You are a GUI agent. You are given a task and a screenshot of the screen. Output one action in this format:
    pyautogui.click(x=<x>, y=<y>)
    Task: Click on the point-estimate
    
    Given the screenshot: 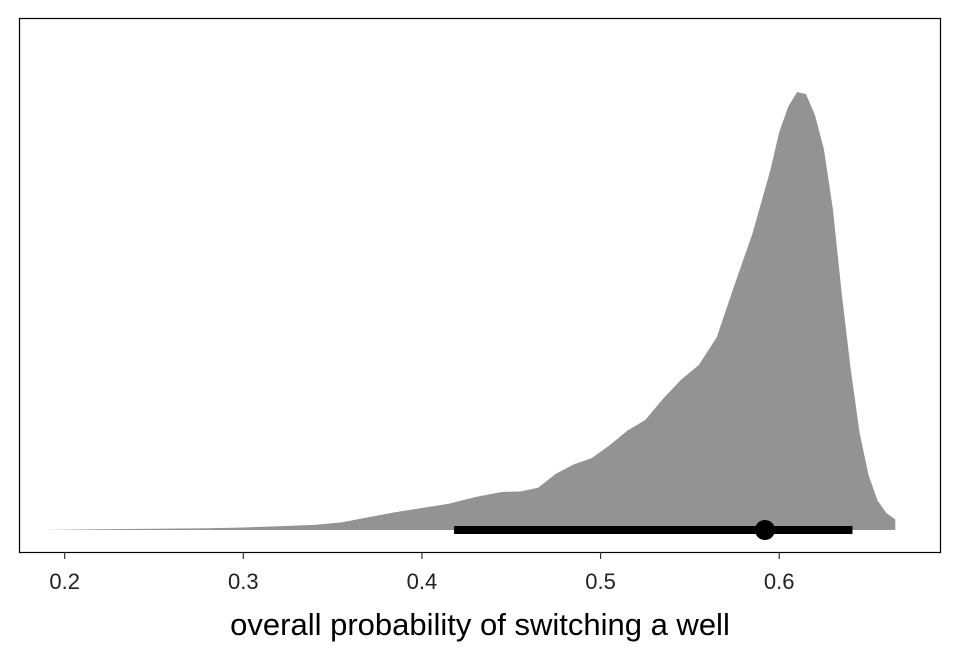 What is the action you would take?
    pyautogui.click(x=764, y=530)
    